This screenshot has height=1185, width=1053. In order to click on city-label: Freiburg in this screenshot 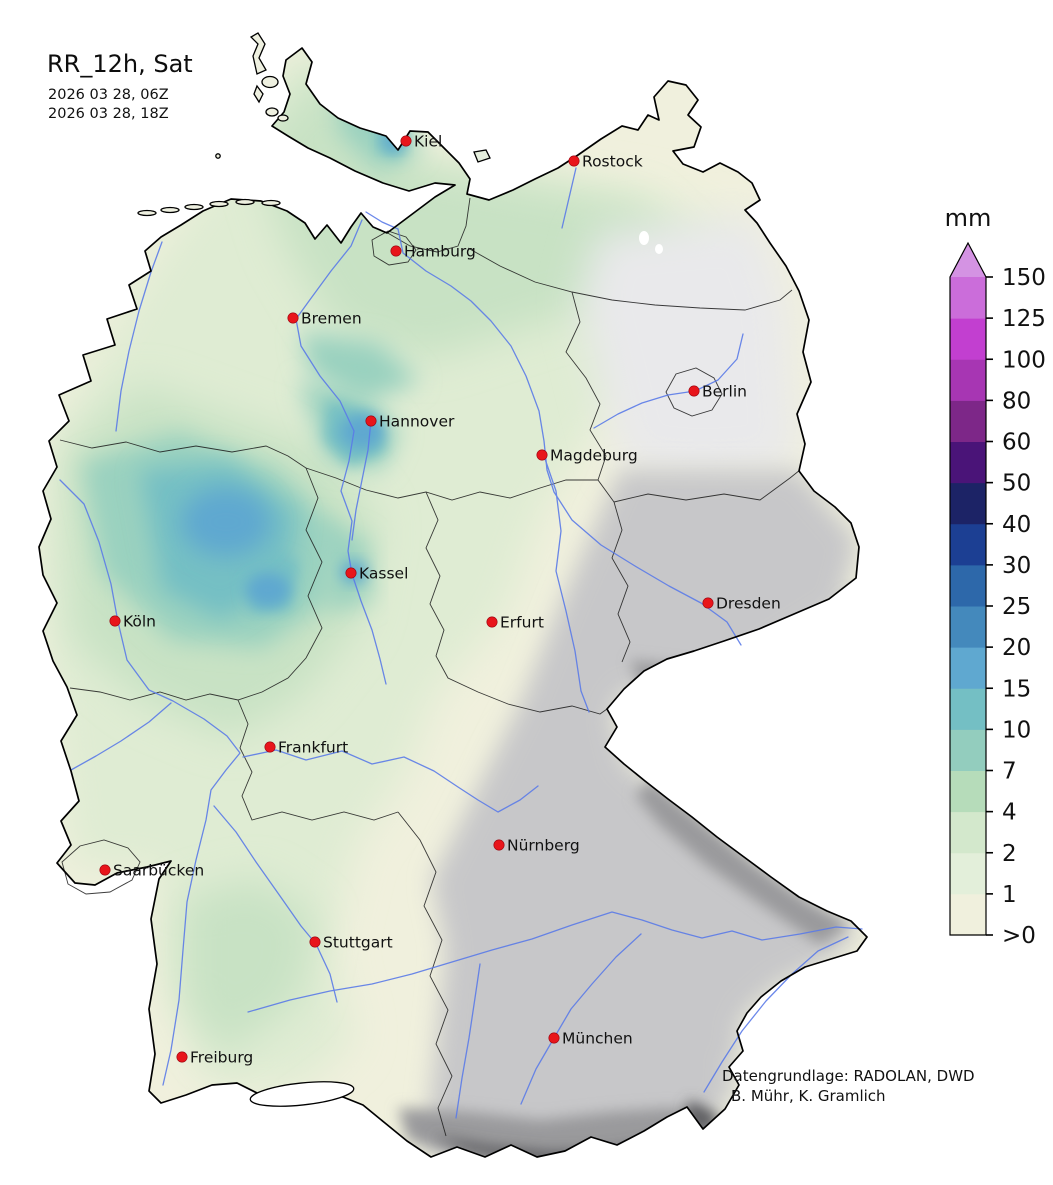, I will do `click(221, 1058)`.